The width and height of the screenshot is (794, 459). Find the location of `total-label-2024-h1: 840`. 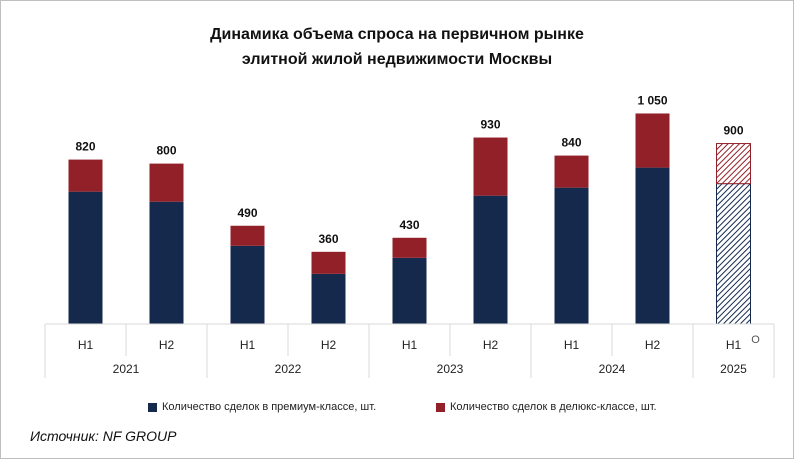

total-label-2024-h1: 840 is located at coordinates (571, 143).